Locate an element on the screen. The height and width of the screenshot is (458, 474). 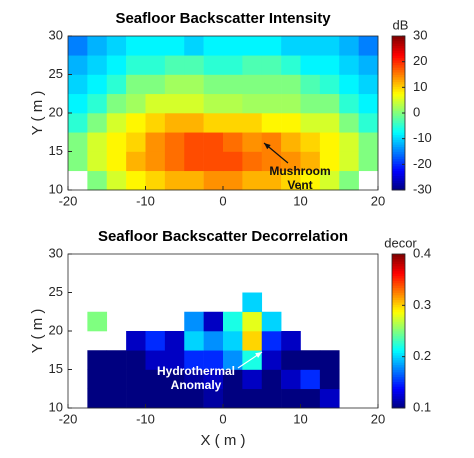
y-tick-label: 10 is located at coordinates (56, 406).